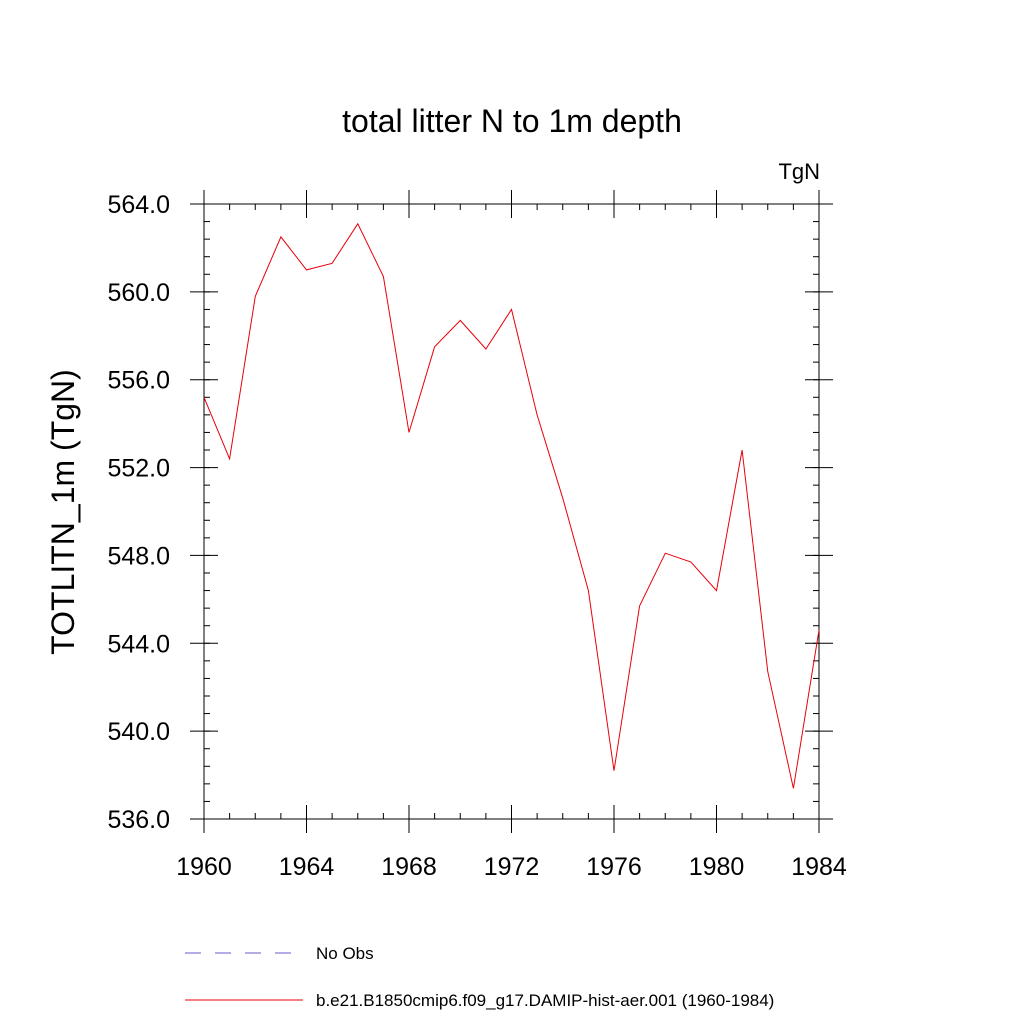 This screenshot has width=1024, height=1024. Describe the element at coordinates (138, 644) in the screenshot. I see `y-tick-label: 544.0` at that location.